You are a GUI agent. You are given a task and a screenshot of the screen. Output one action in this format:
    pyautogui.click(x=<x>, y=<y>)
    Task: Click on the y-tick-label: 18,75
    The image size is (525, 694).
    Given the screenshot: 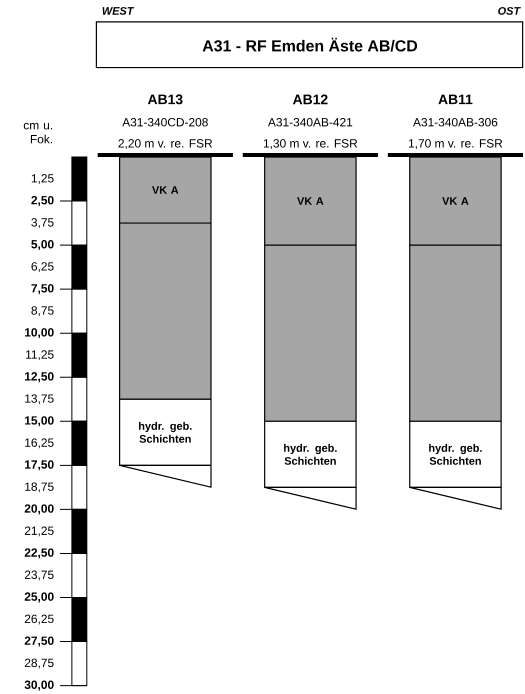 What is the action you would take?
    pyautogui.click(x=39, y=487)
    